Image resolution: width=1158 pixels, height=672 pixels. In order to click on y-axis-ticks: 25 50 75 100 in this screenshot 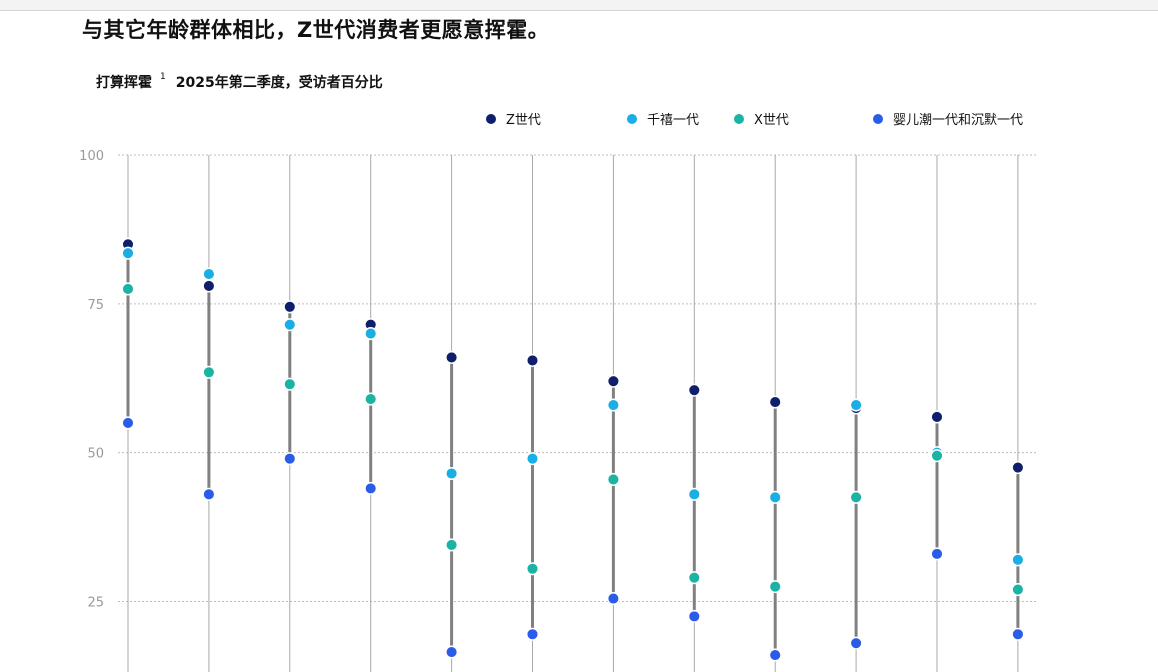, I will do `click(91, 380)`.